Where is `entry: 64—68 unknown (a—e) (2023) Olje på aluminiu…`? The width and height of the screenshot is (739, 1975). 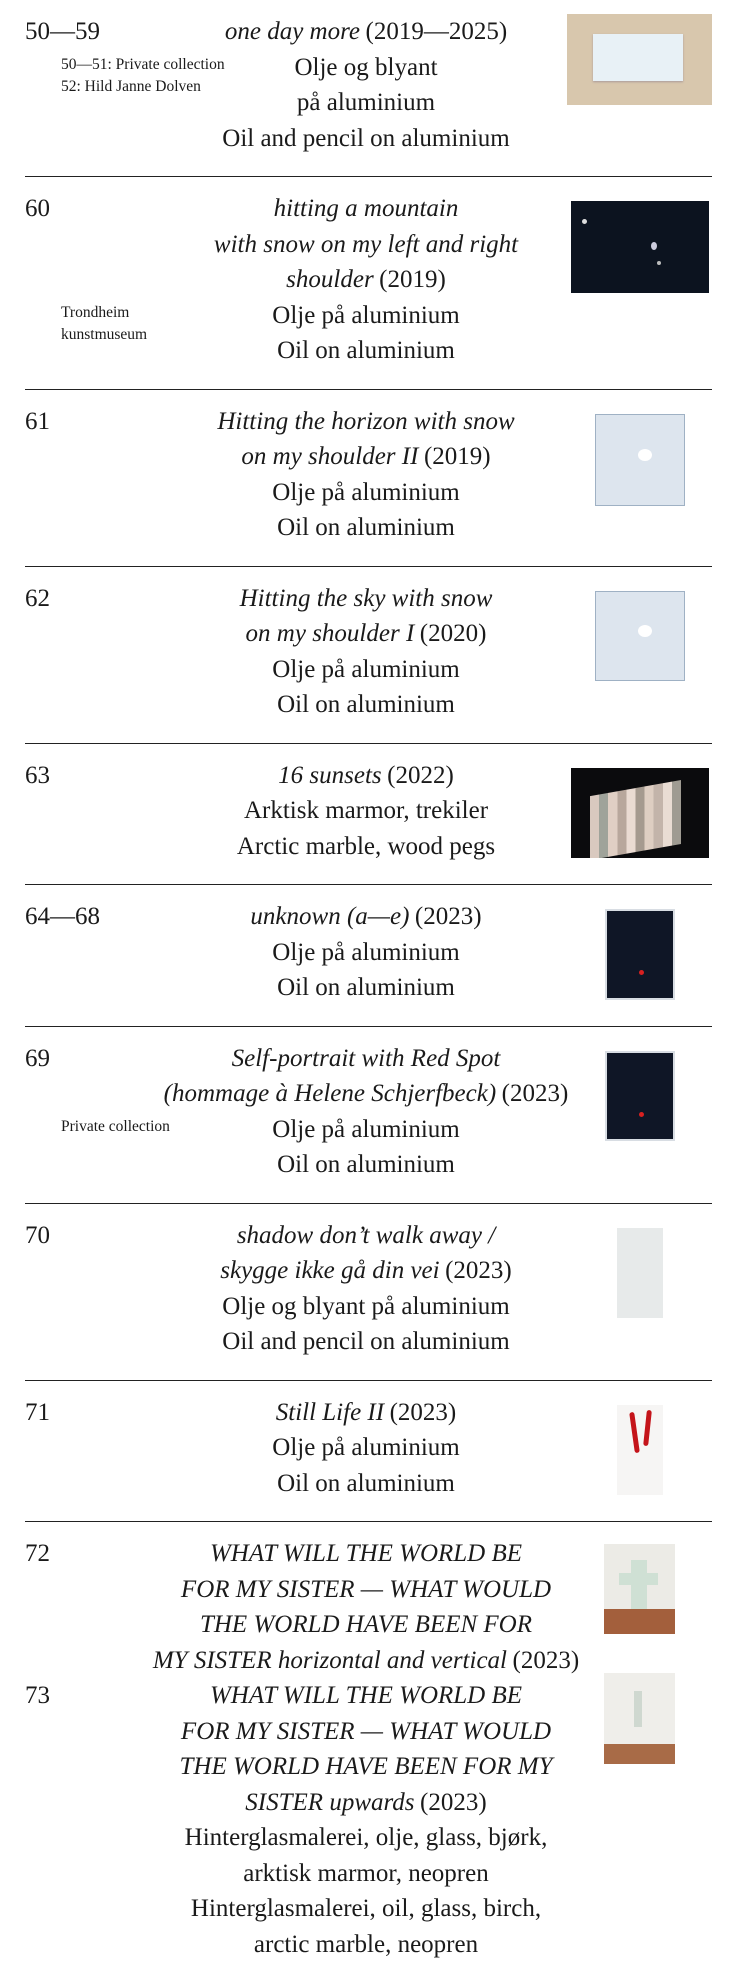
entry: 64—68 unknown (a—e) (2023) Olje på aluminiu… is located at coordinates (368, 956).